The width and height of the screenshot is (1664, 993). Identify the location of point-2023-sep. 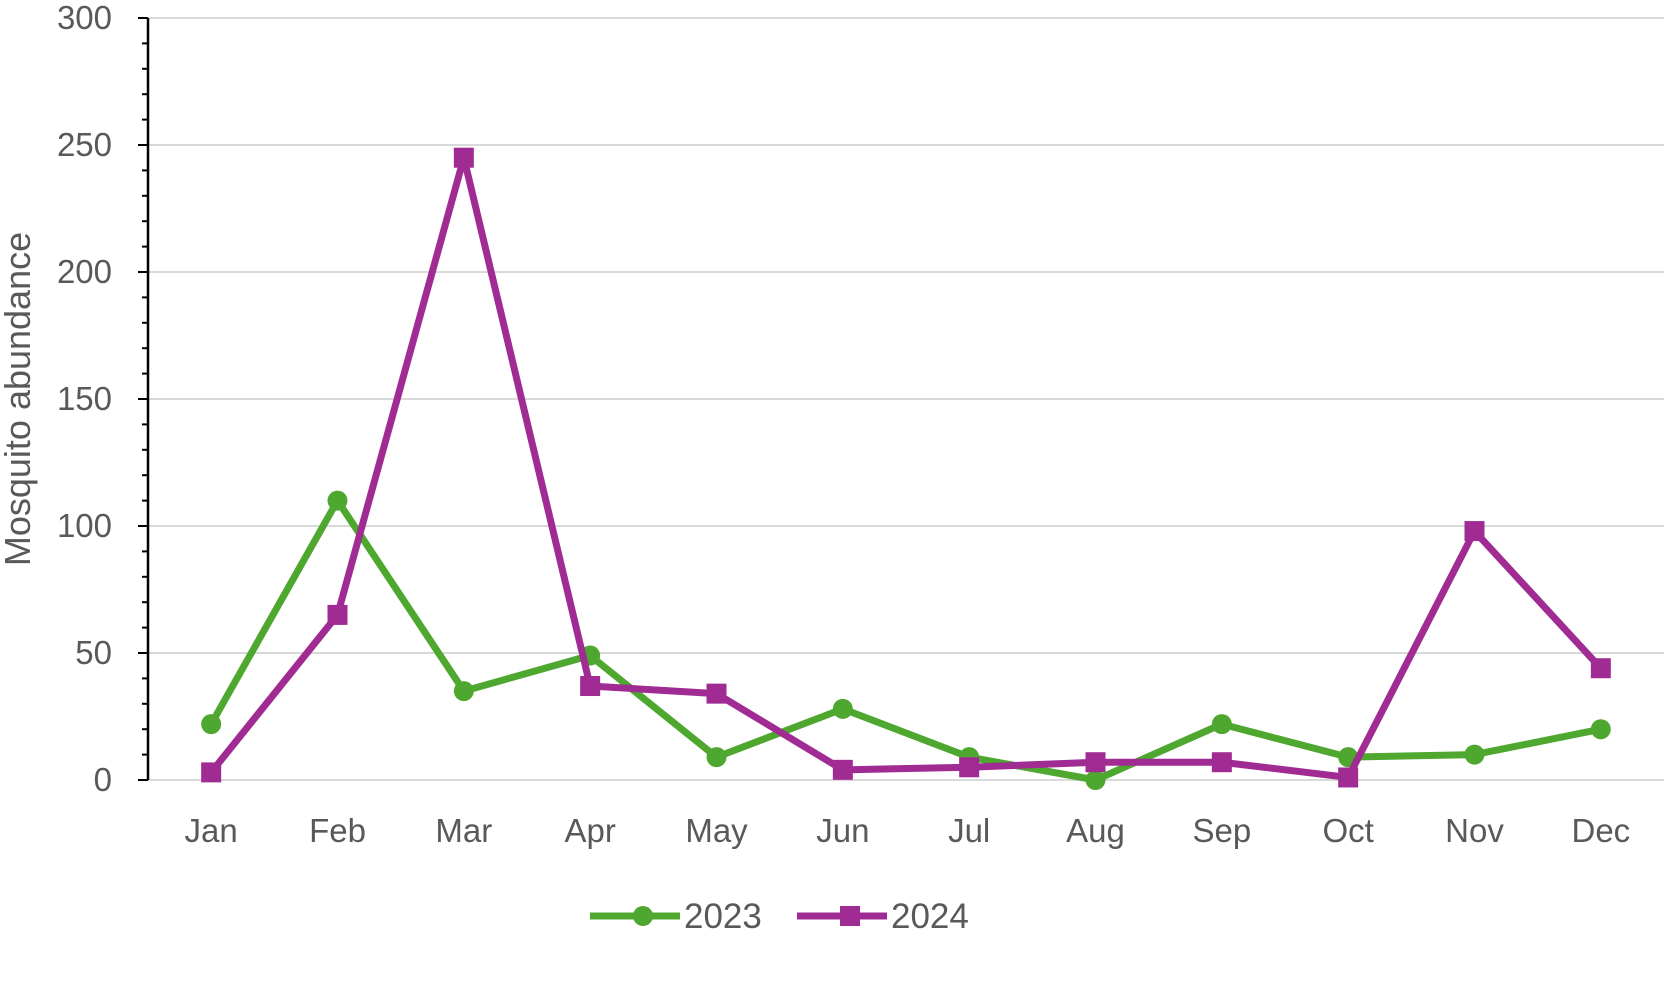
(1221, 724).